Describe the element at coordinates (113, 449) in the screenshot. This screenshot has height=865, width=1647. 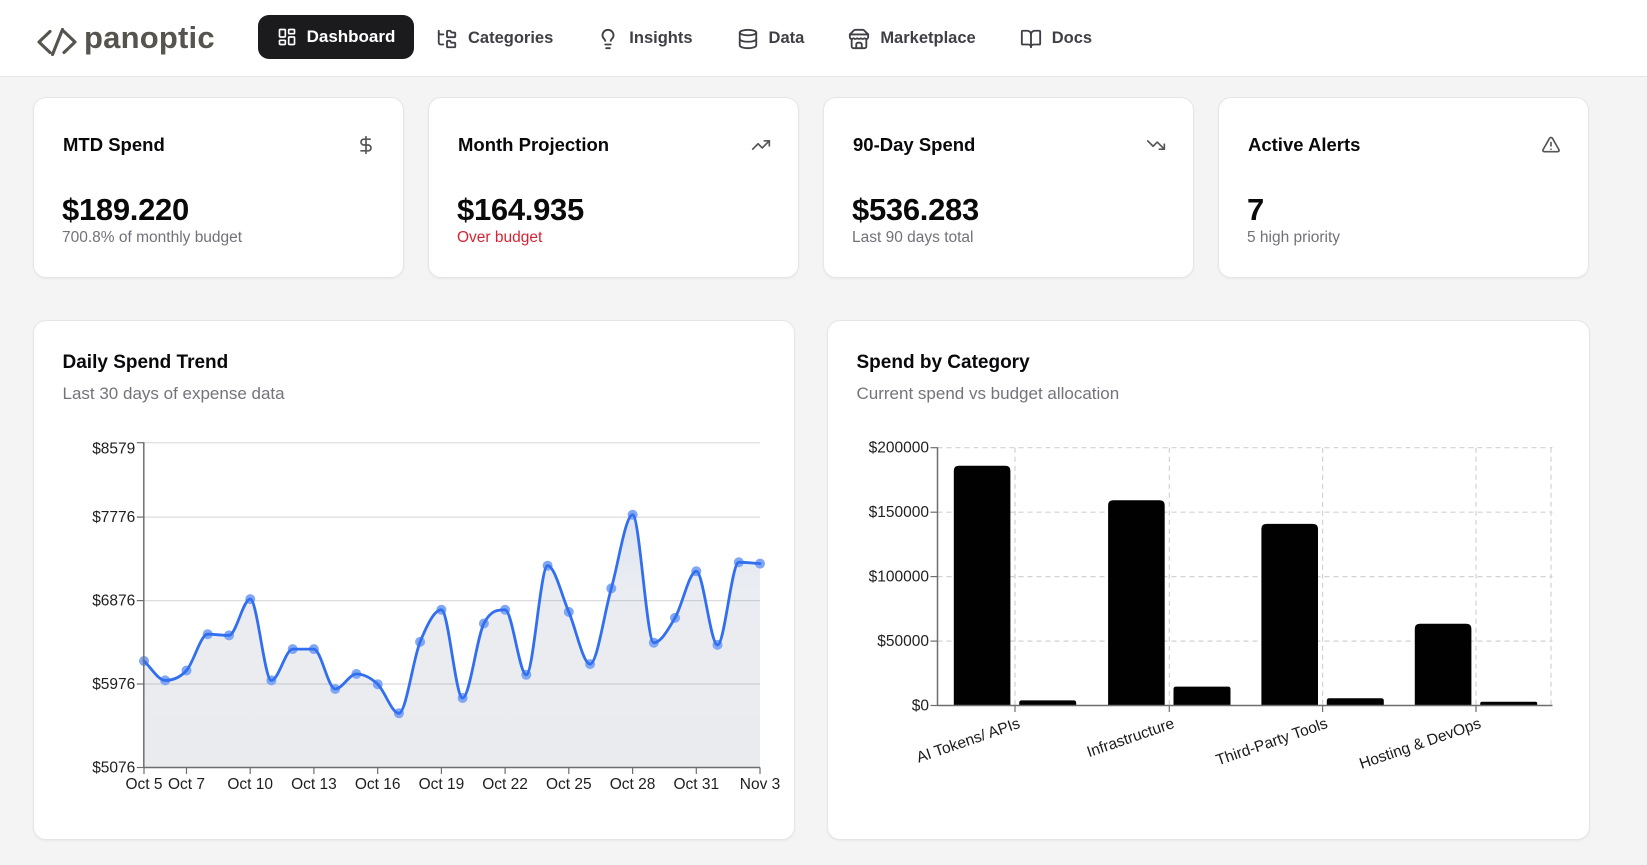
I see `svg-text: $8579` at that location.